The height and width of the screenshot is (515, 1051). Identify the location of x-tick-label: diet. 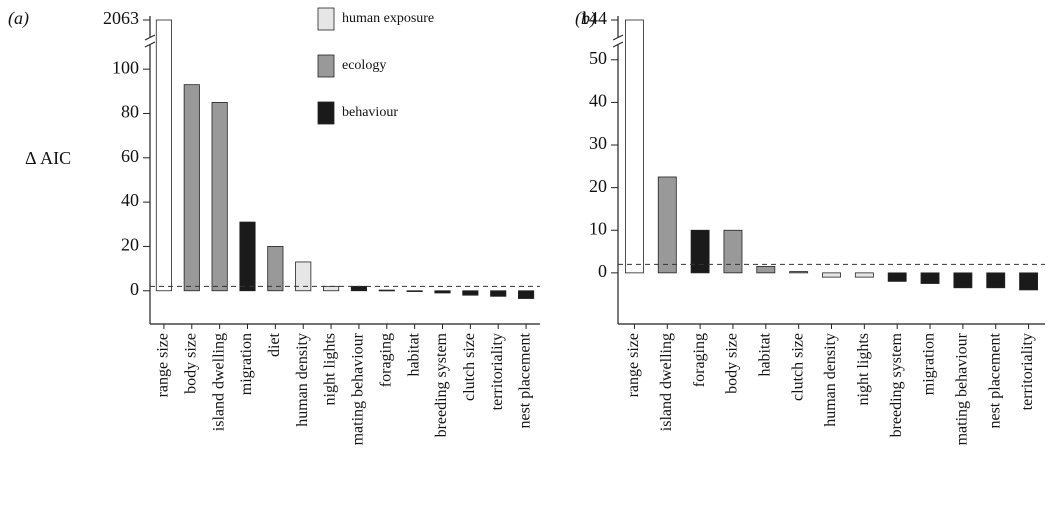
(274, 344).